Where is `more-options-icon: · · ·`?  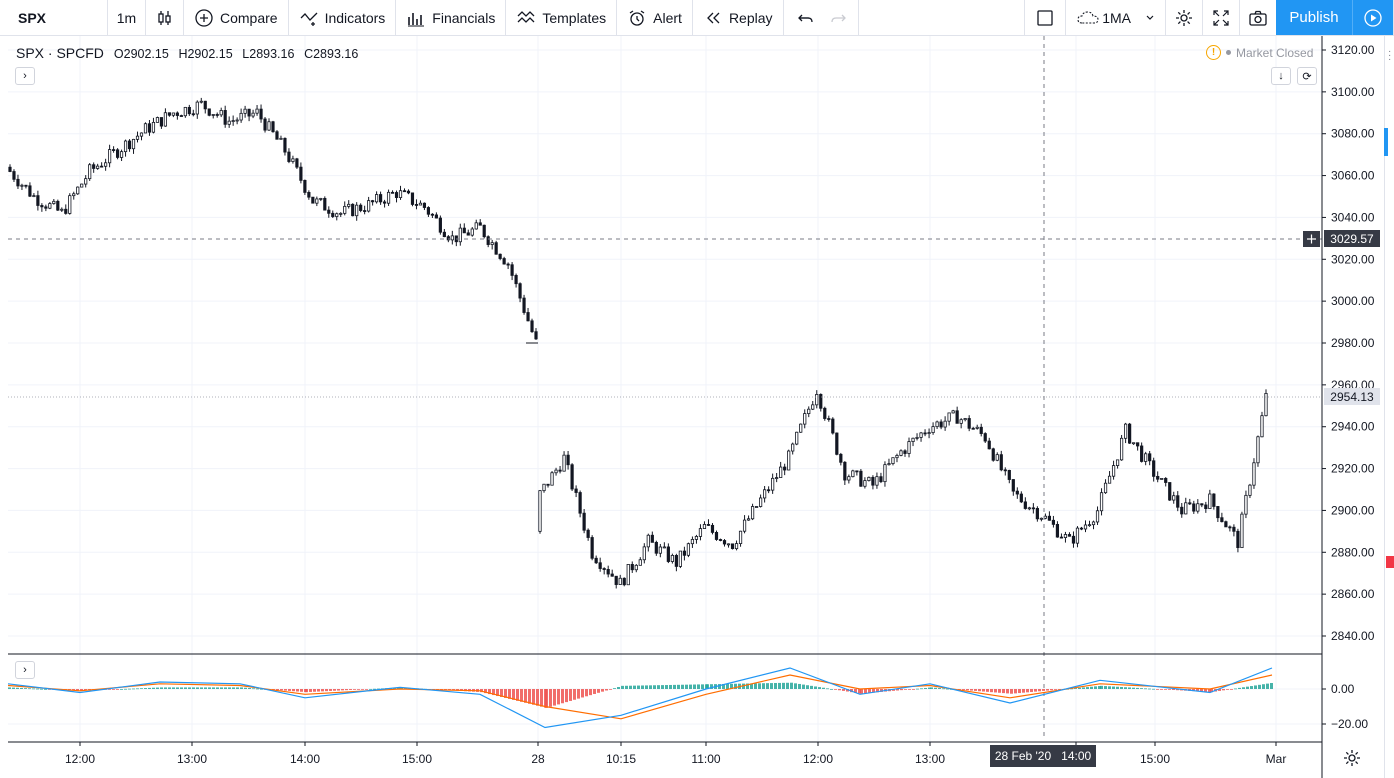
more-options-icon: · · · is located at coordinates (1390, 55).